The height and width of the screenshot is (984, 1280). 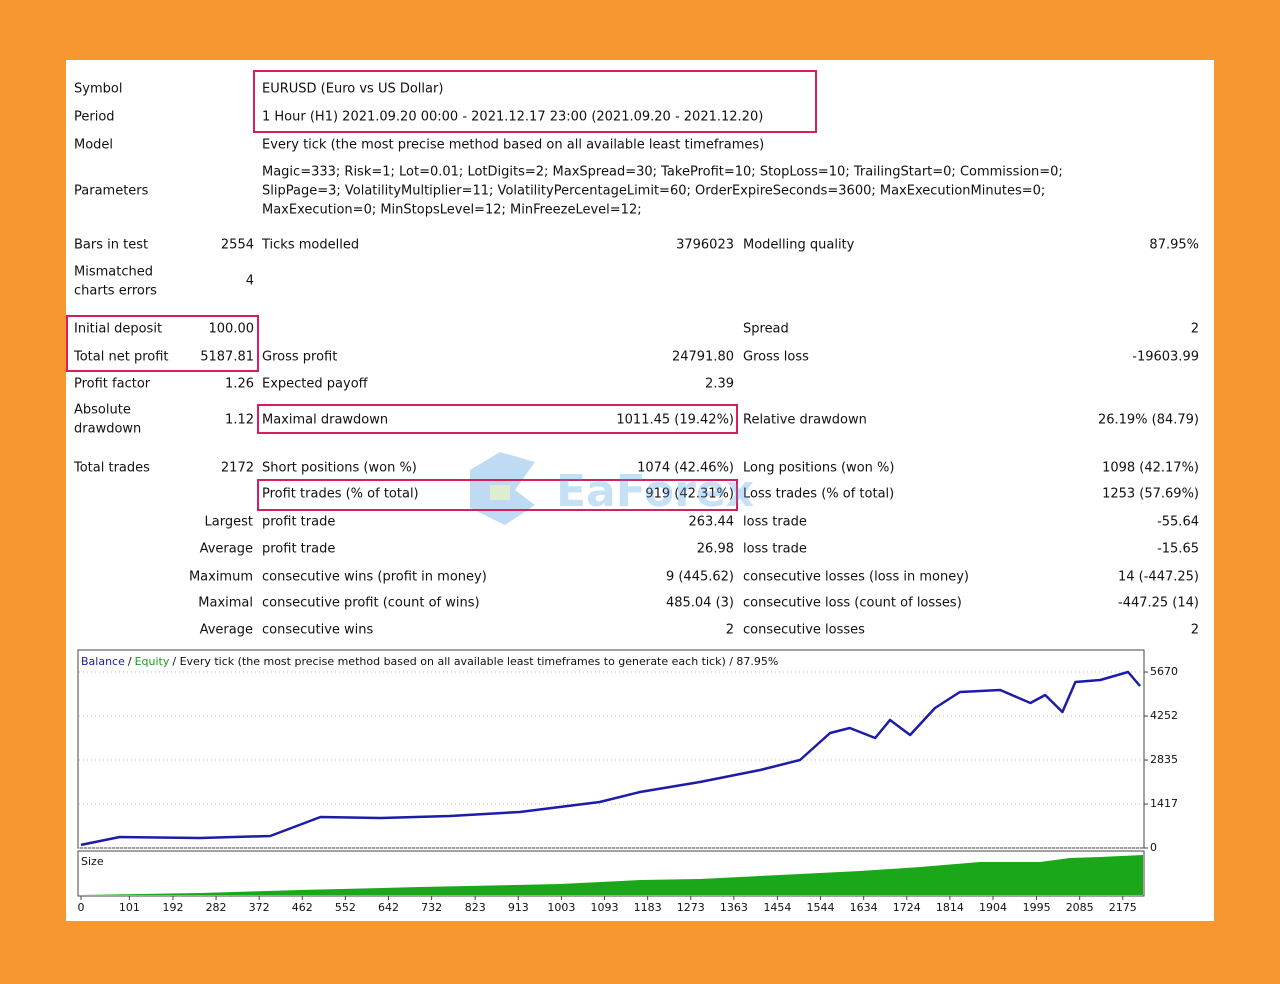 What do you see at coordinates (700, 603) in the screenshot?
I see `field-value: 485.04 (3)` at bounding box center [700, 603].